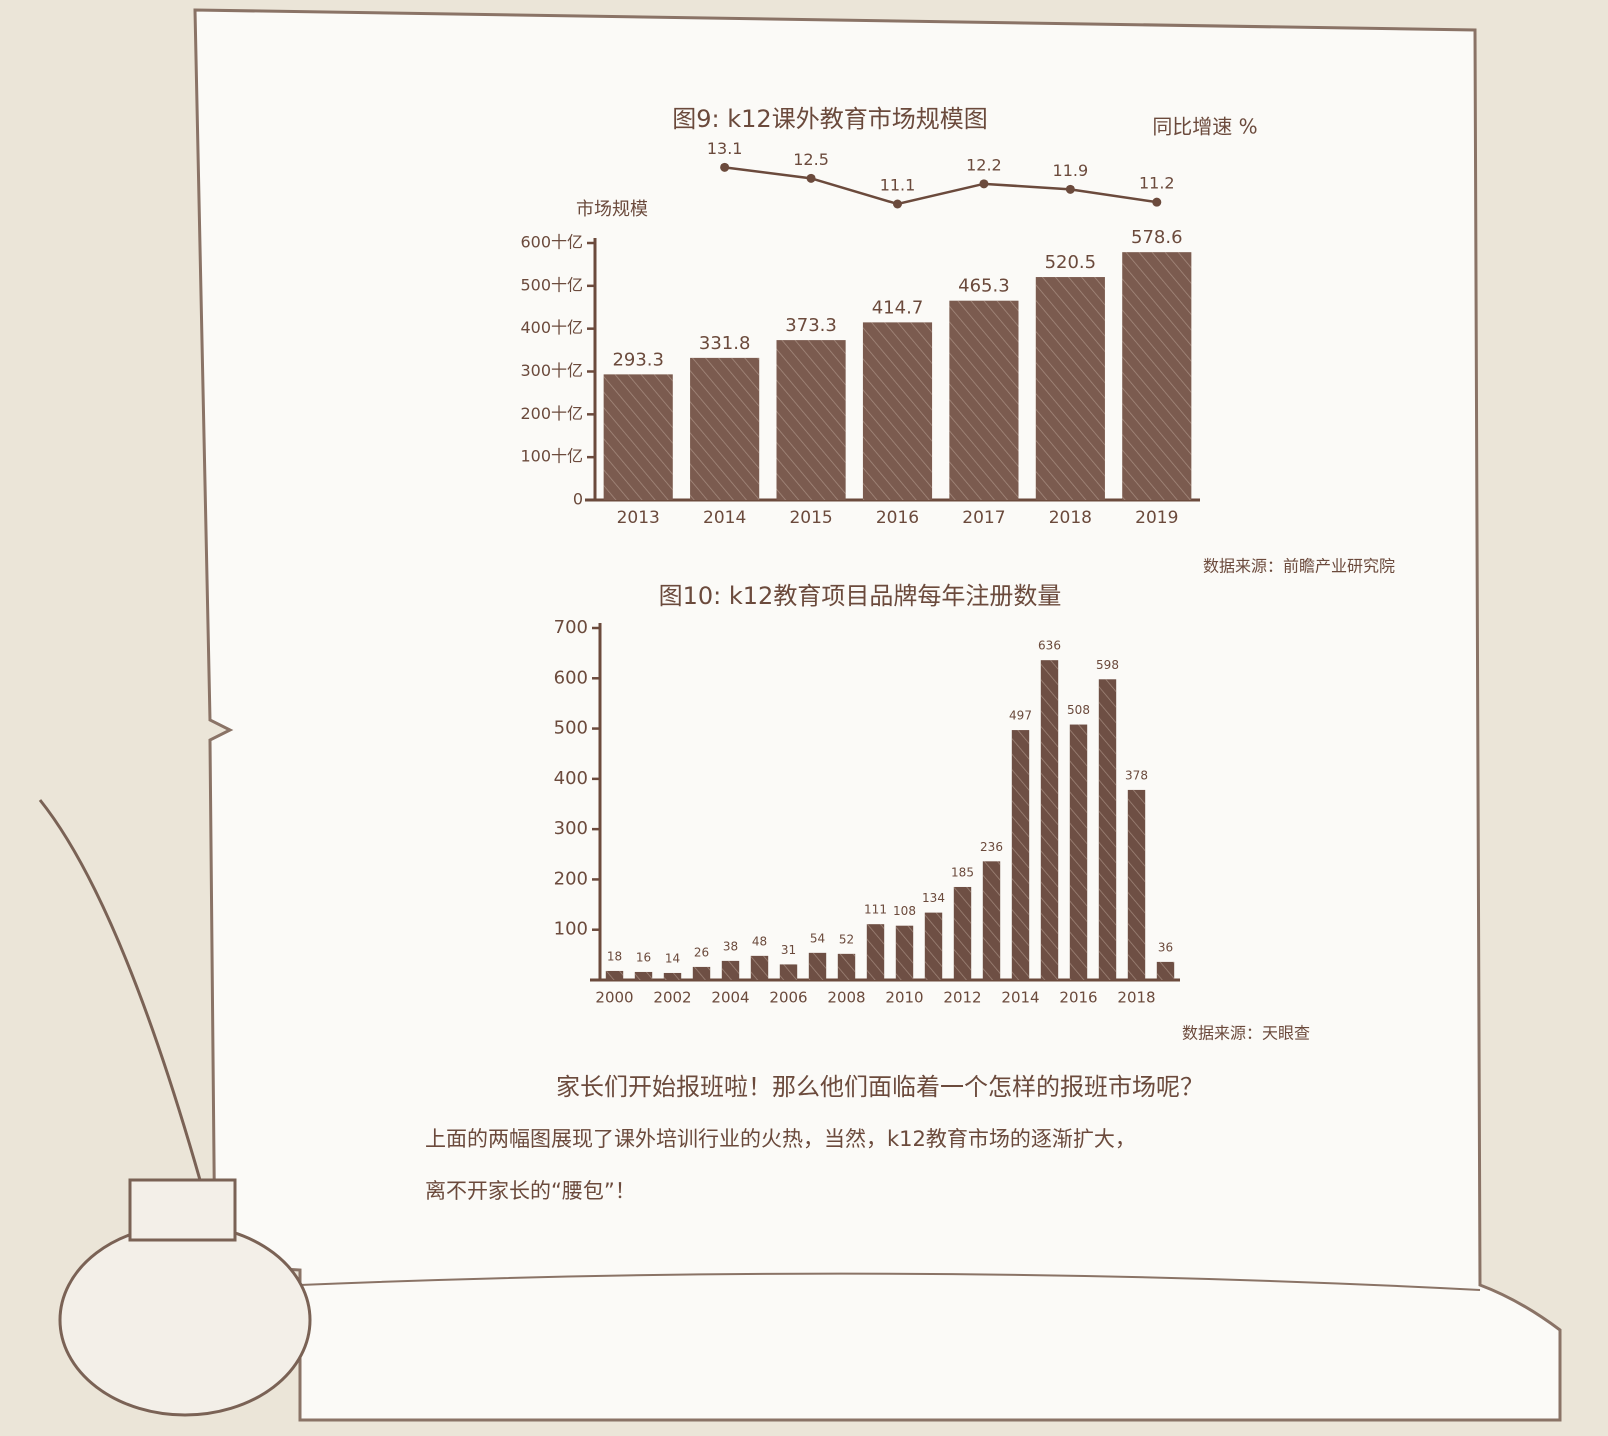 This screenshot has width=1608, height=1436. What do you see at coordinates (860, 596) in the screenshot?
I see `chart-title: 图10: k12教育项目品牌每年注册数量` at bounding box center [860, 596].